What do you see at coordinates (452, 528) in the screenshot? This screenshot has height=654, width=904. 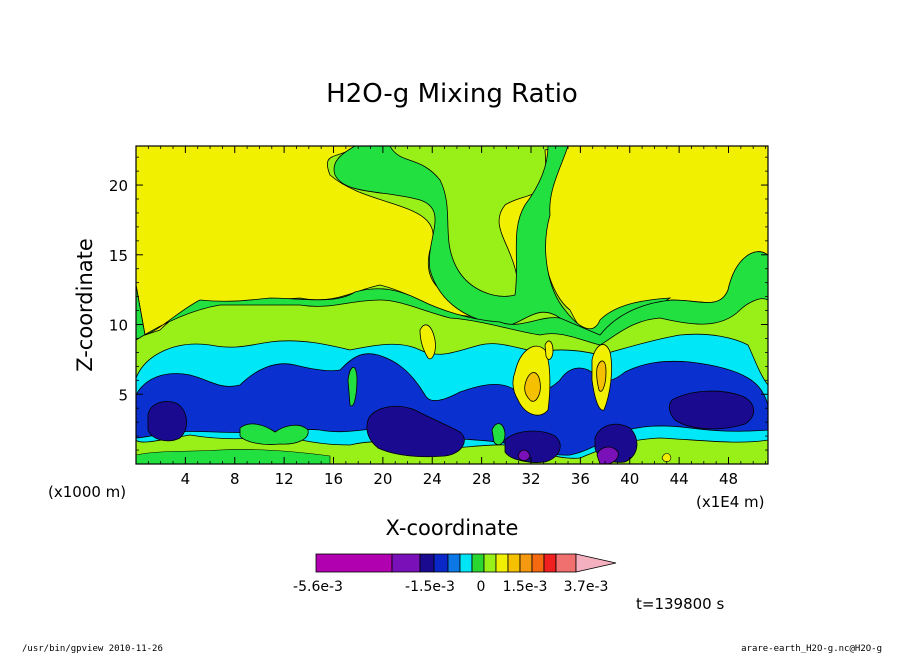 I see `x-axis-label: X-coordinate` at bounding box center [452, 528].